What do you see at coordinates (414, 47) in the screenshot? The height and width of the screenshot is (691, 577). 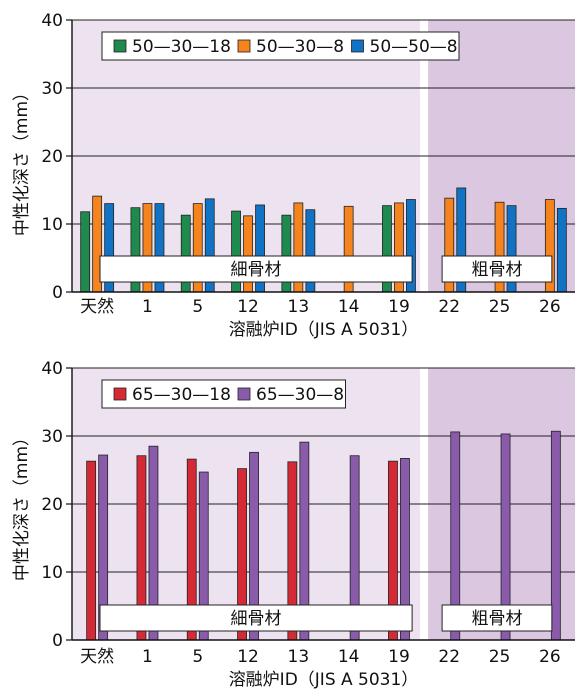 I see `legend-label-3: 50—50—8` at bounding box center [414, 47].